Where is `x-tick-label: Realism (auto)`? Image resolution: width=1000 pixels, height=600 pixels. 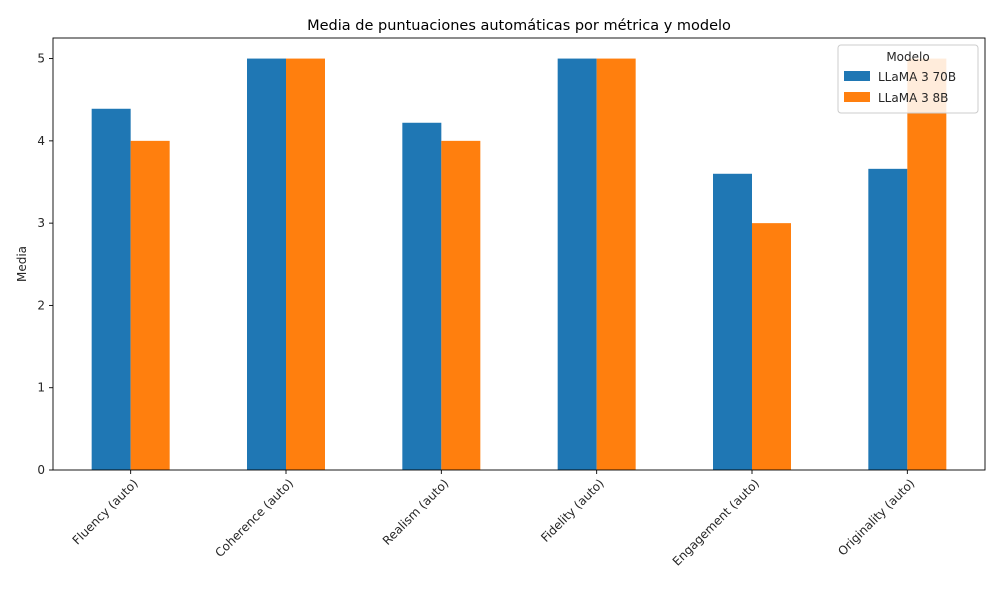 x-tick-label: Realism (auto) is located at coordinates (416, 512).